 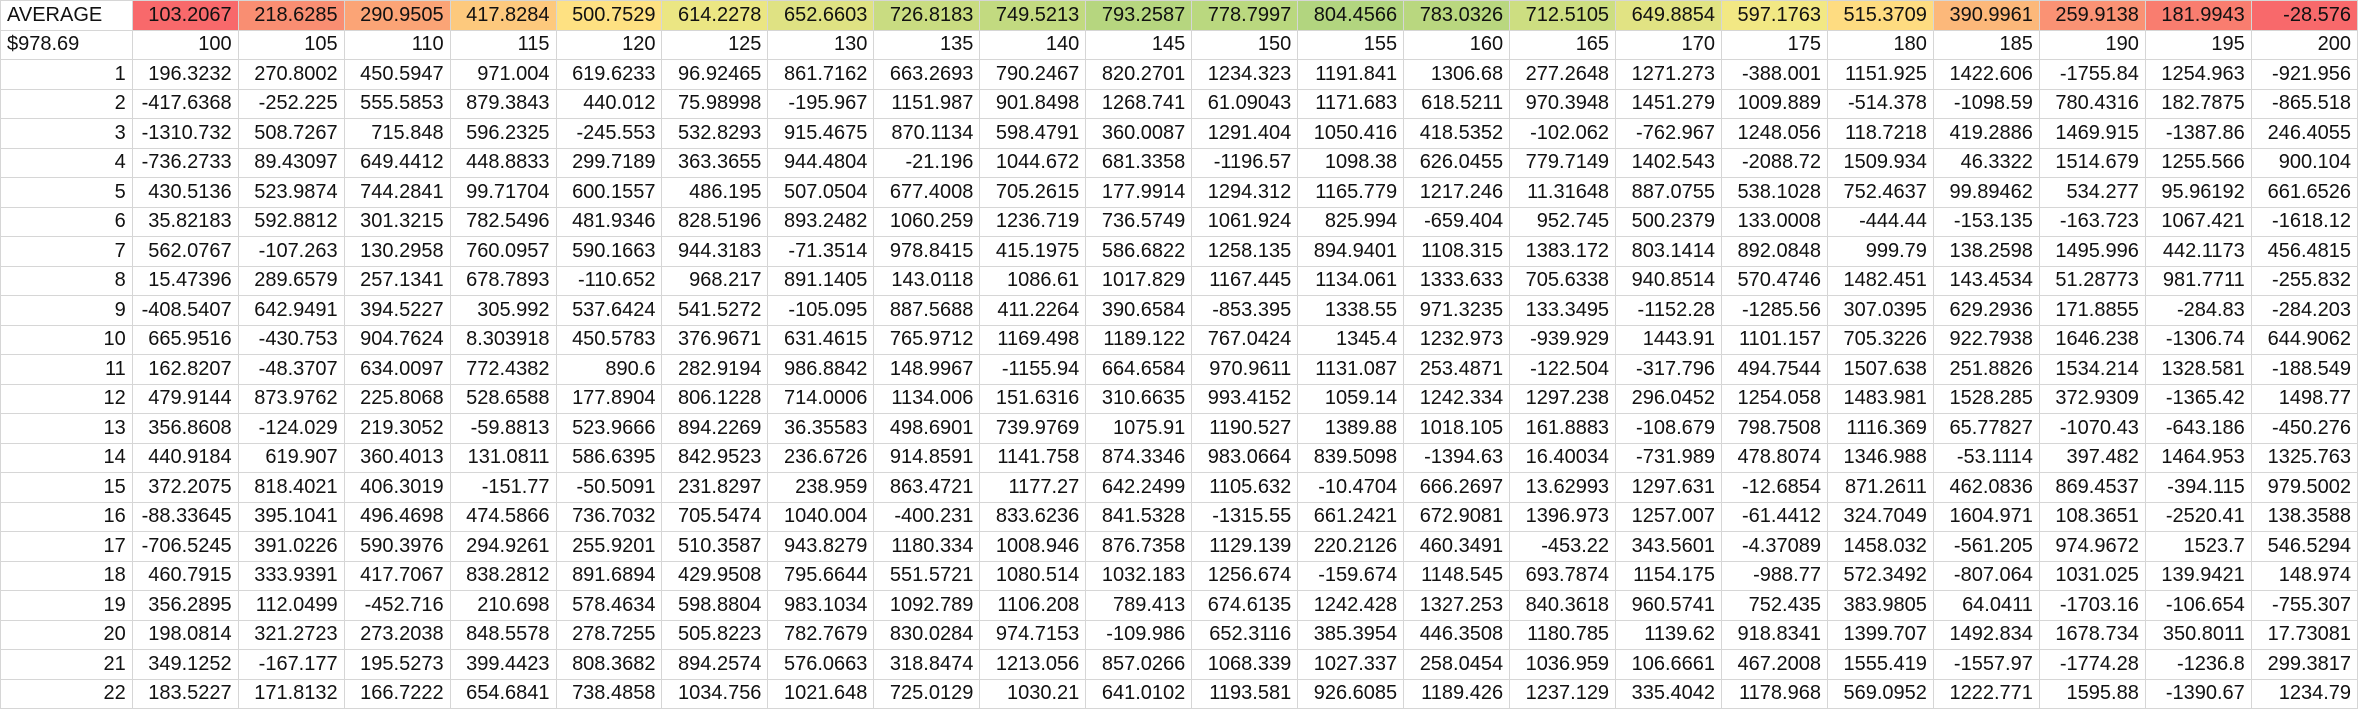 I want to click on cell: 971.3235, so click(x=1457, y=310).